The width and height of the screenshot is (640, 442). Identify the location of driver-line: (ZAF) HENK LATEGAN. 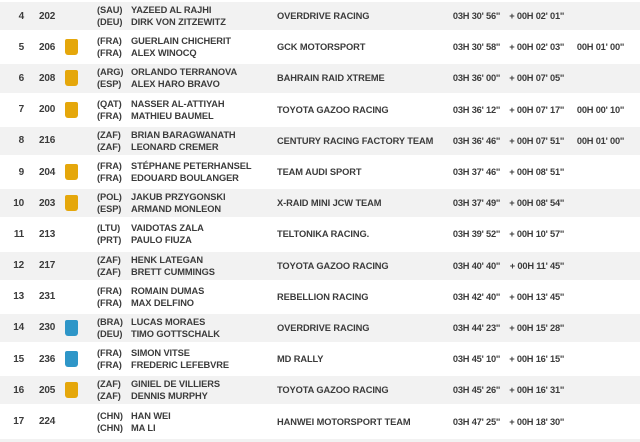
(187, 260).